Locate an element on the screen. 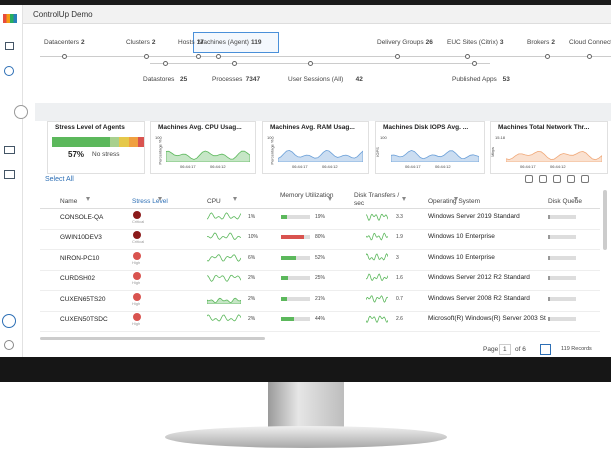 This screenshot has width=611, height=458. nav-label: Datacenters is located at coordinates (62, 42).